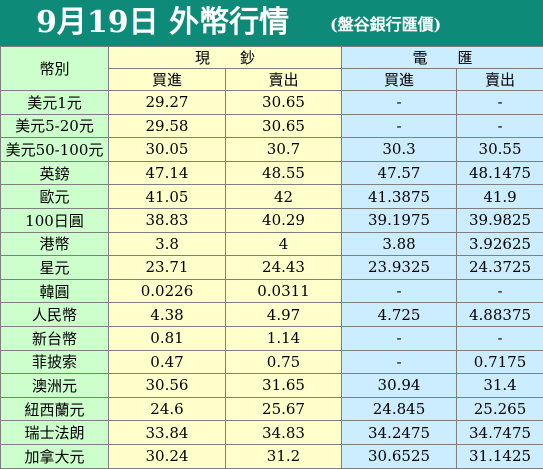 The image size is (543, 469). What do you see at coordinates (167, 80) in the screenshot?
I see `cash-buy-header: 買進` at bounding box center [167, 80].